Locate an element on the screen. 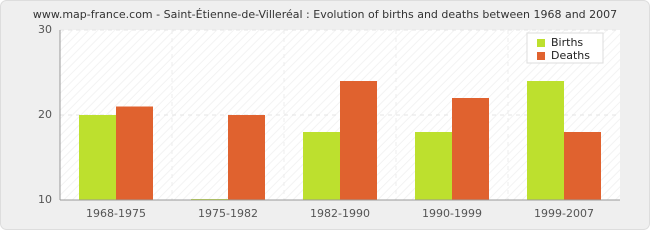  y-tick-label: 30 is located at coordinates (45, 29).